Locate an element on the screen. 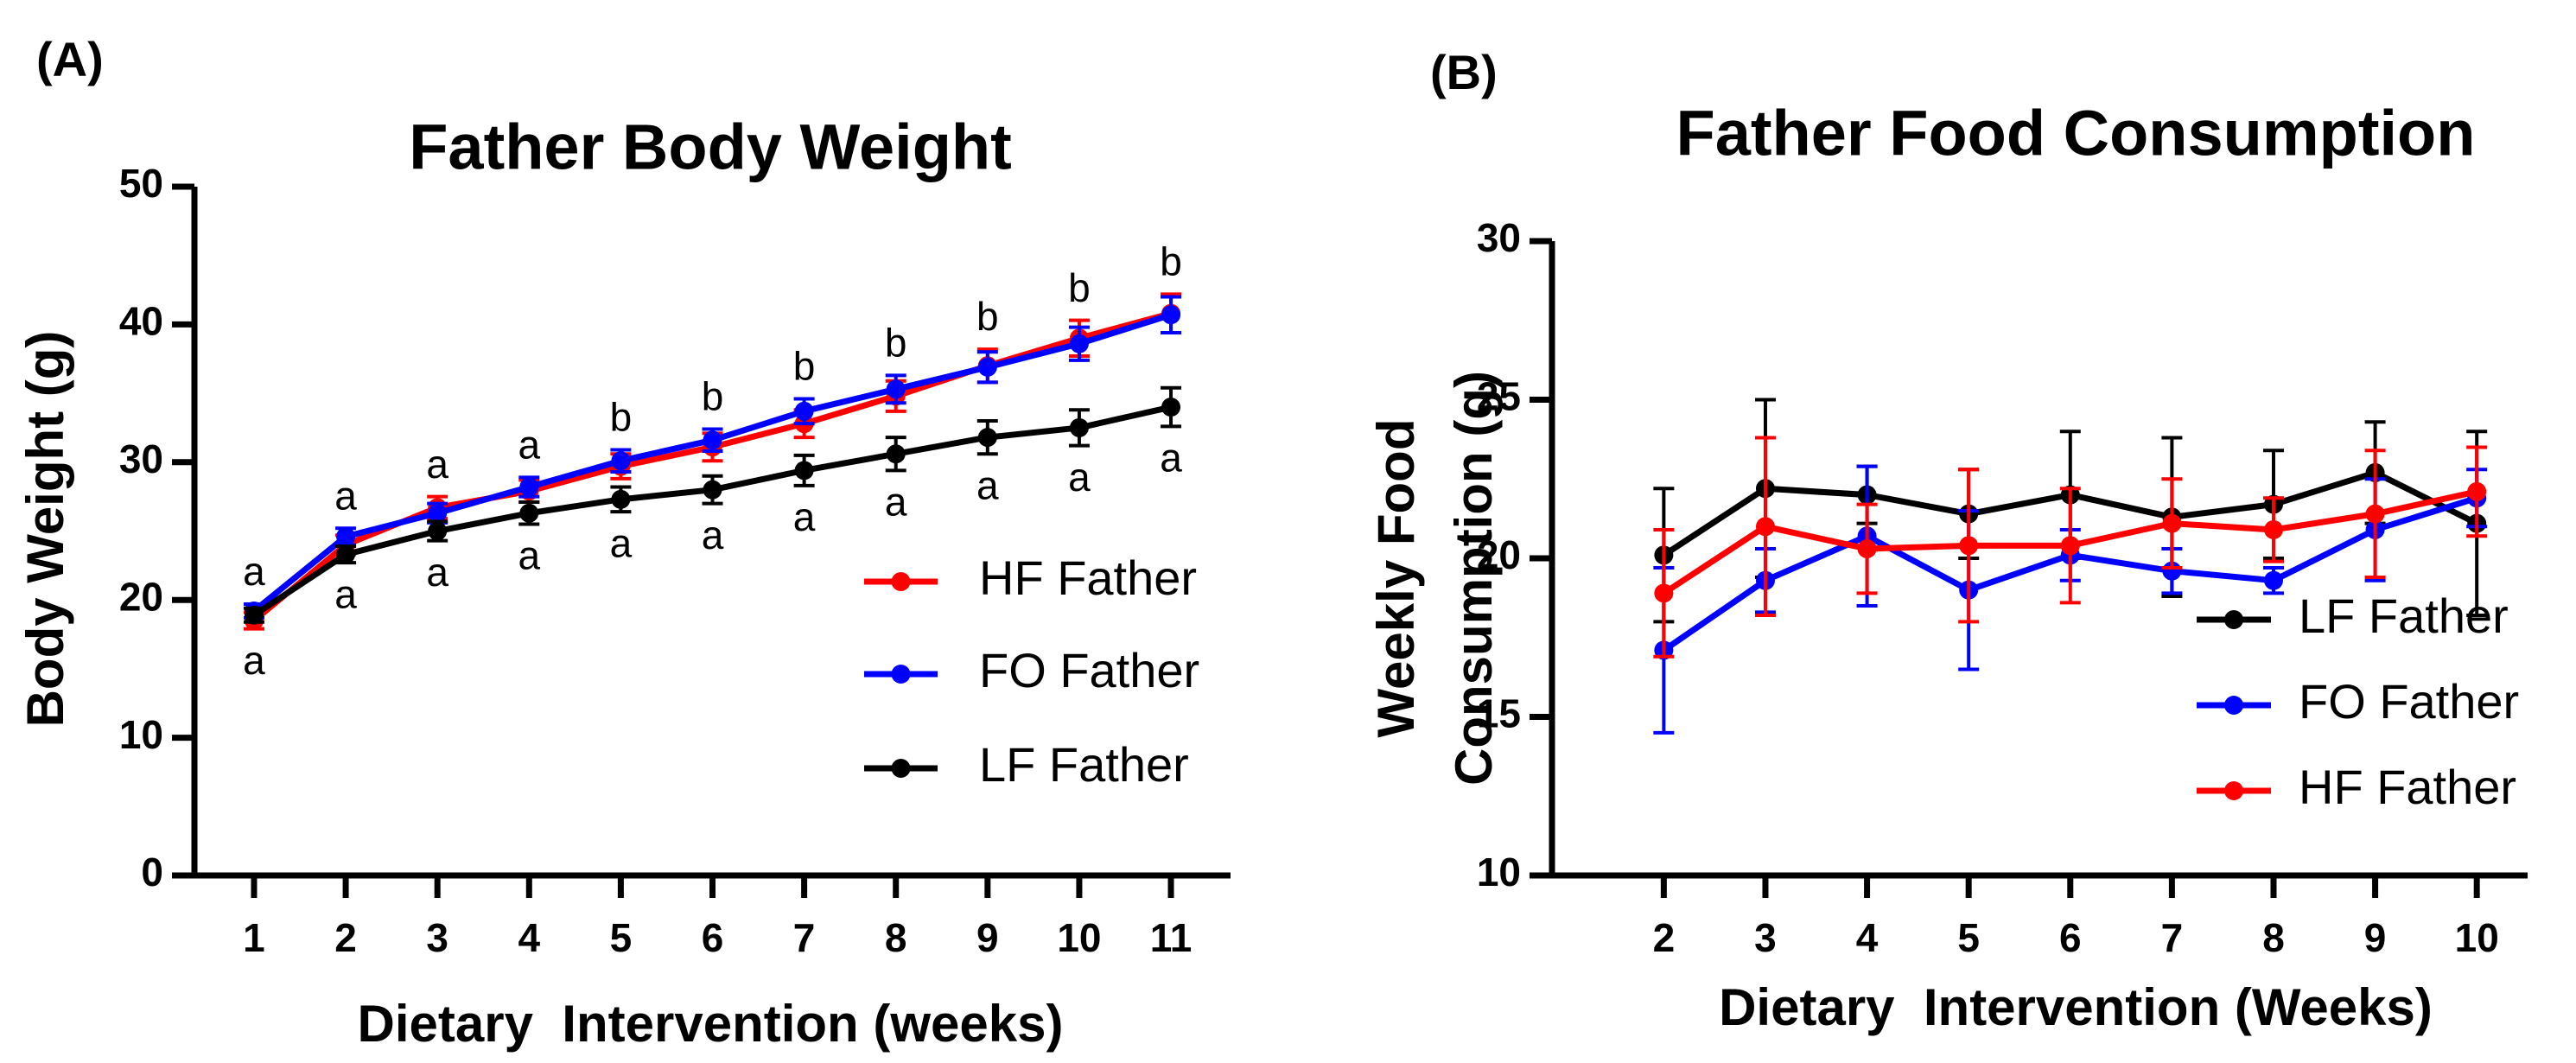 This screenshot has width=2576, height=1063. chart-title: Father Food Consumption is located at coordinates (2076, 133).